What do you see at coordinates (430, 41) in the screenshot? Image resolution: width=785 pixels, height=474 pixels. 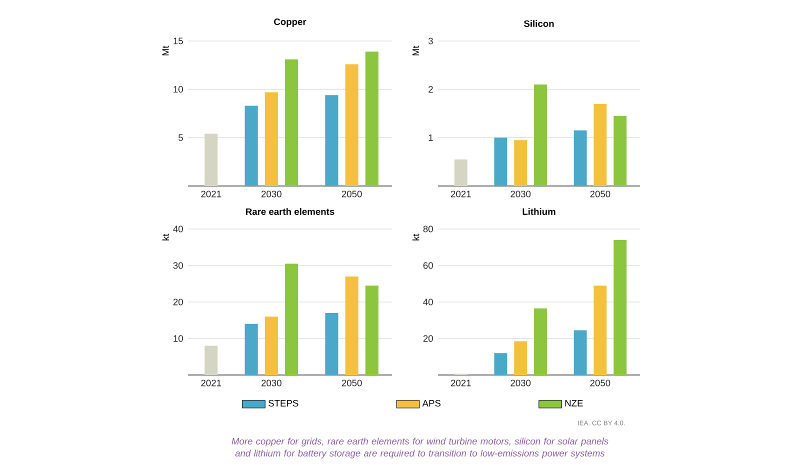 I see `y-tick-label: 3` at bounding box center [430, 41].